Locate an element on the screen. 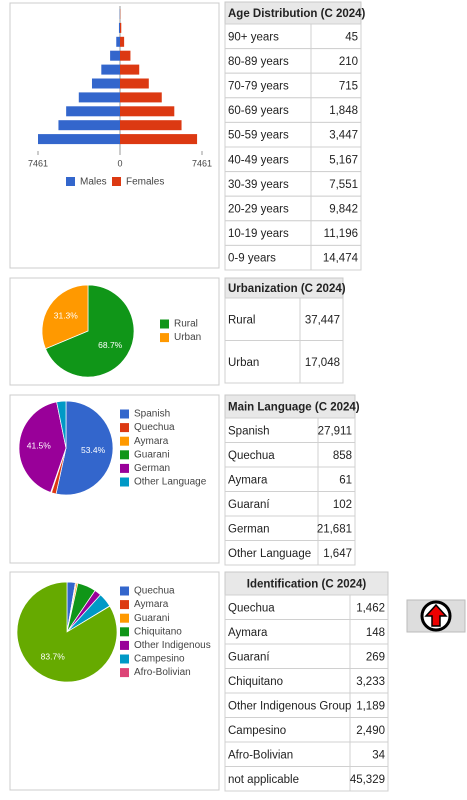 This screenshot has height=800, width=467. row-value: 269 is located at coordinates (375, 657).